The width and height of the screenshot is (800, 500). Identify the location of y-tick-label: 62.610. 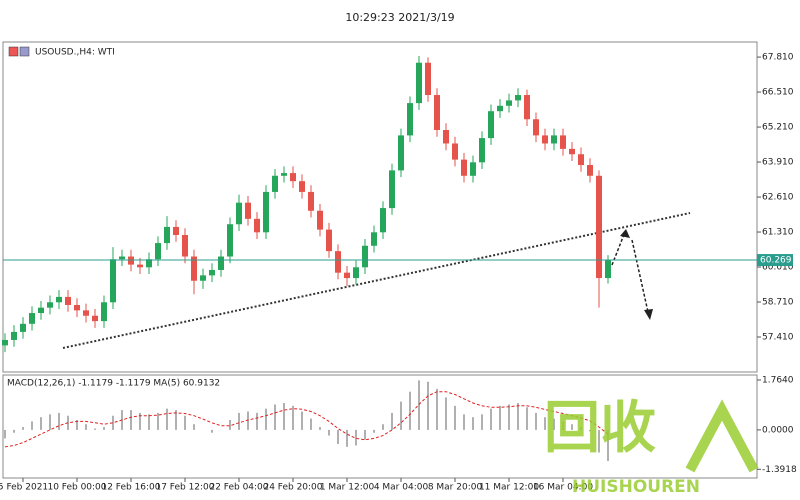
(778, 198).